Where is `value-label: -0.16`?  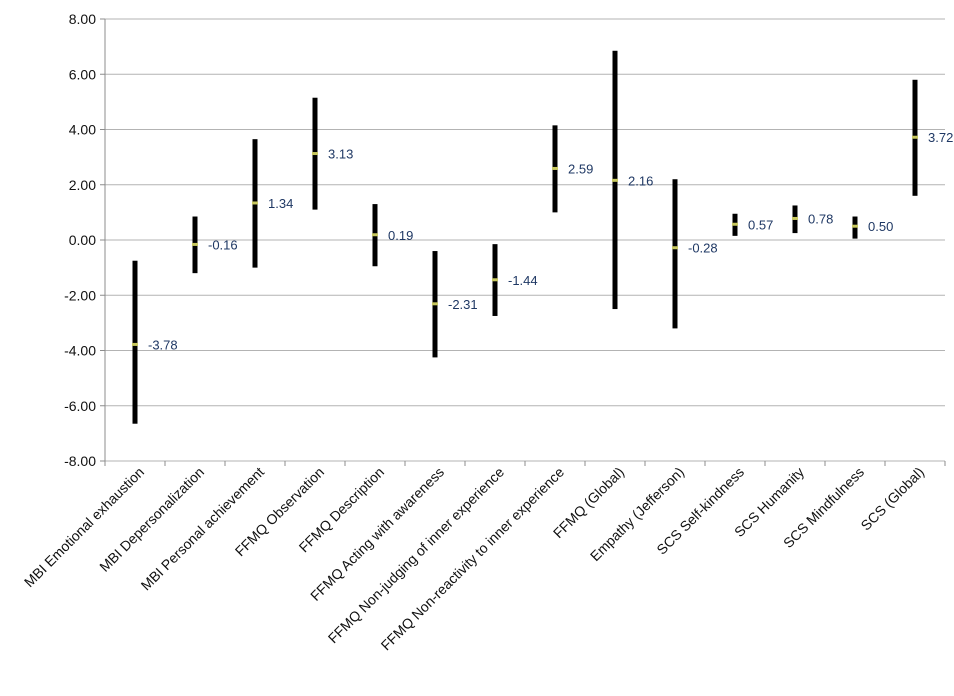 value-label: -0.16 is located at coordinates (223, 244).